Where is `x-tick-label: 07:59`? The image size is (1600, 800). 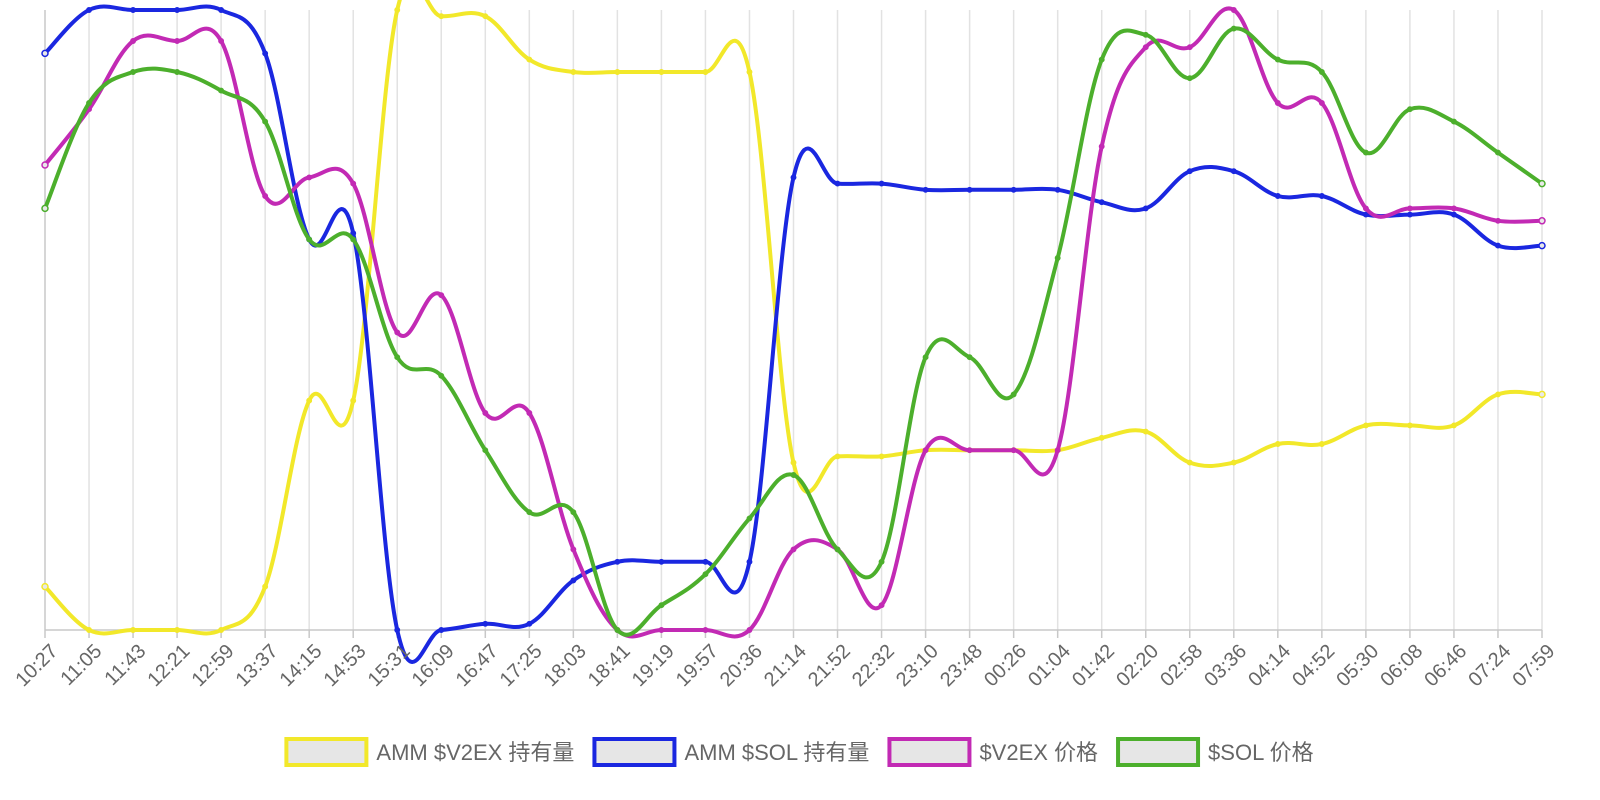
x-tick-label: 07:59 is located at coordinates (1533, 665).